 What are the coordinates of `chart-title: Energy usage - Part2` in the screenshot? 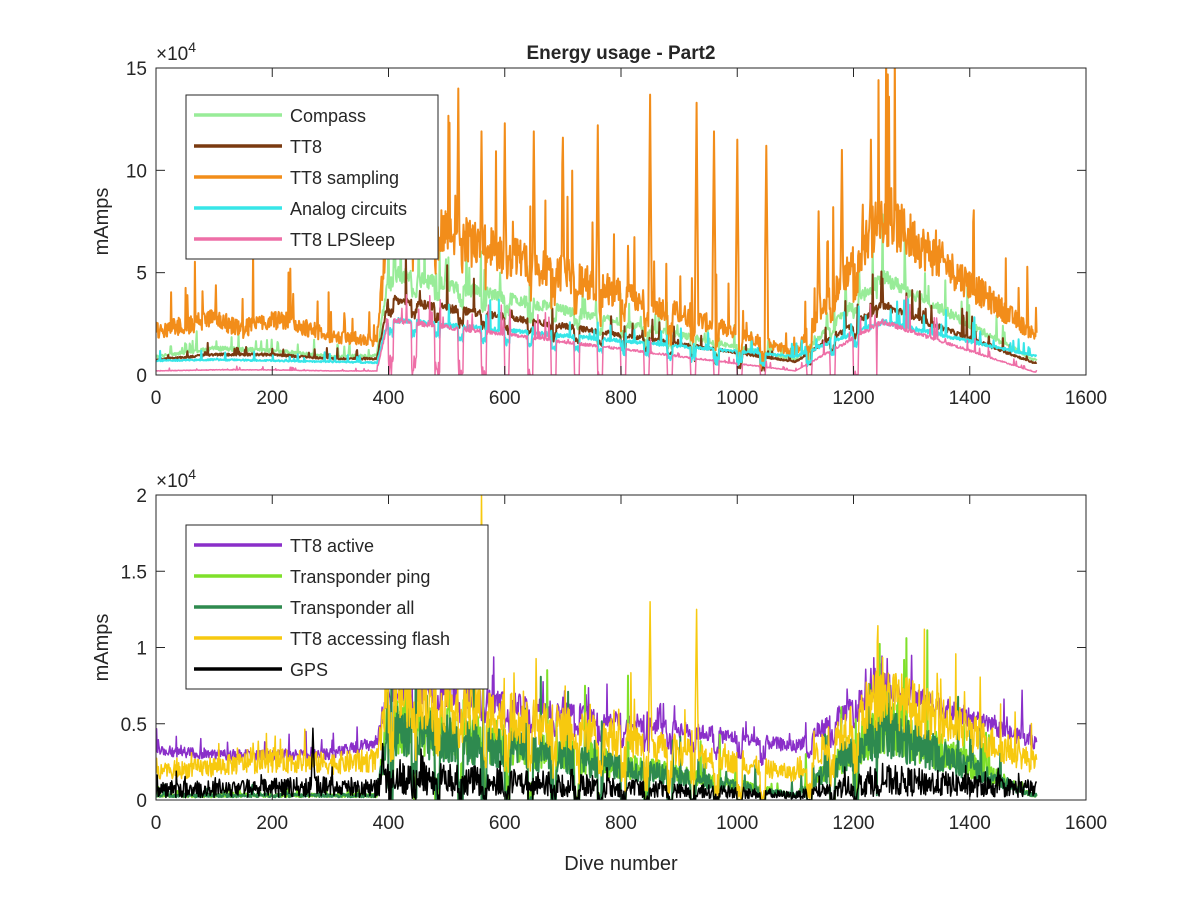 It's located at (620, 53).